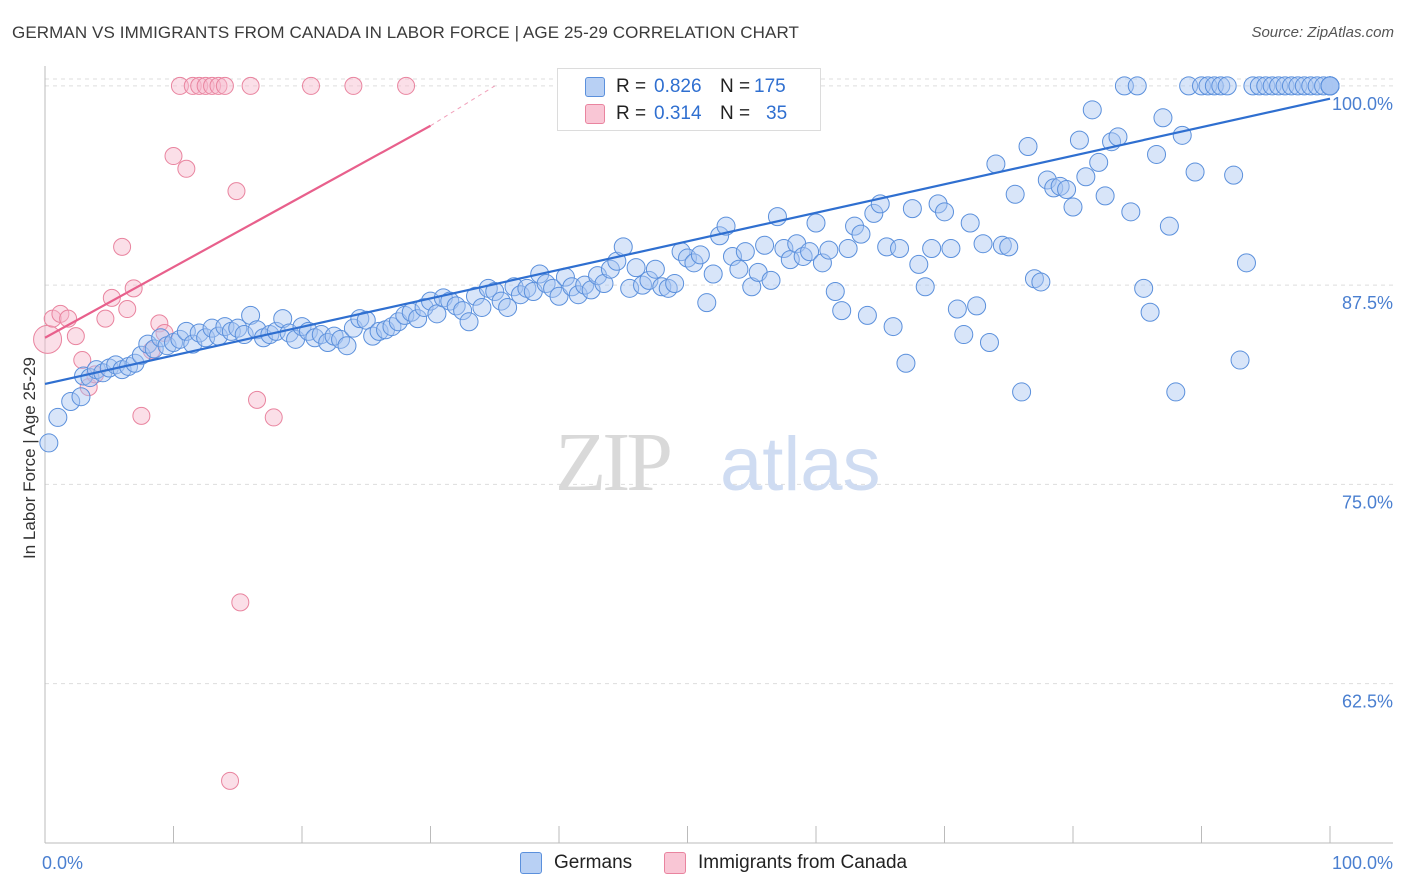  Describe the element at coordinates (1362, 104) in the screenshot. I see `y-tick-label: 100.0%` at that location.